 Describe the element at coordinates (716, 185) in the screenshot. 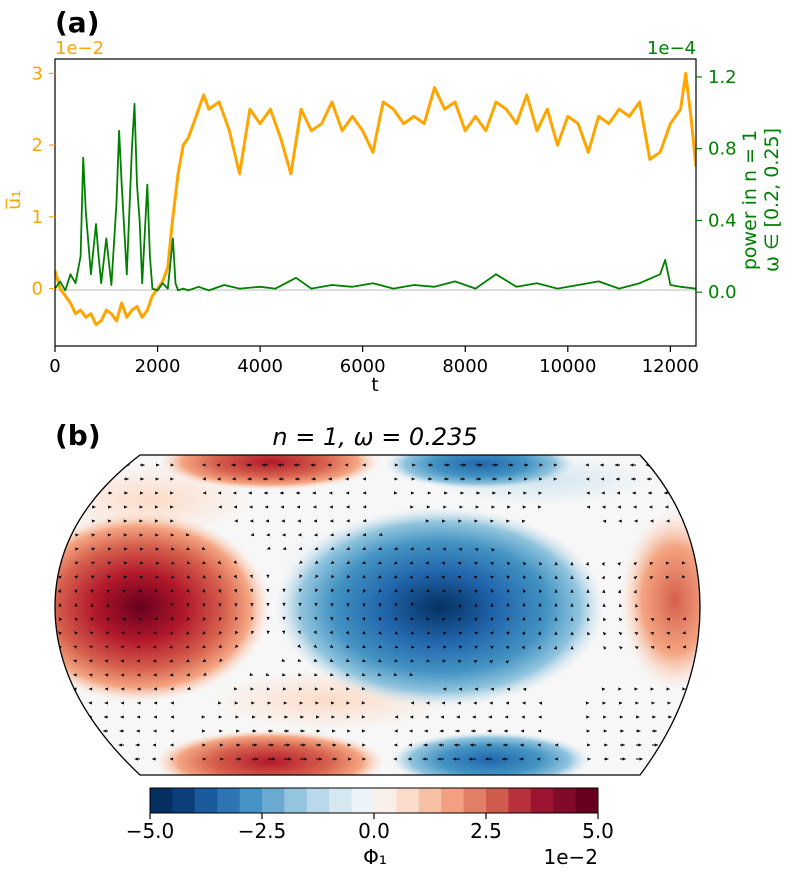

I see `right-y-axis: 0.0 0.4 0.8 1.2` at that location.